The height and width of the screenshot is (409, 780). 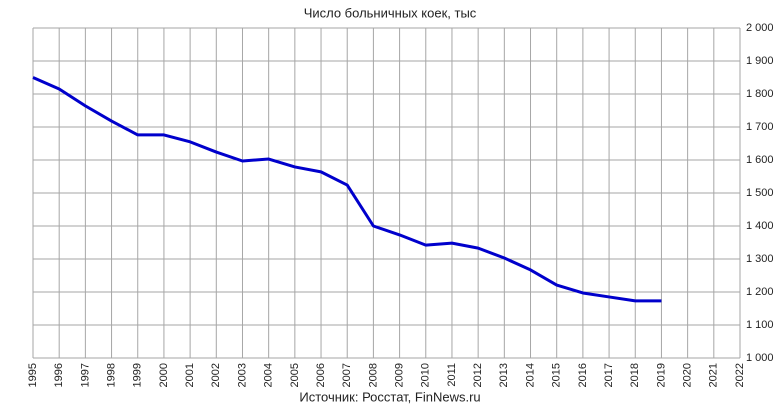 I want to click on y-tick-label: 1 300, so click(x=760, y=259).